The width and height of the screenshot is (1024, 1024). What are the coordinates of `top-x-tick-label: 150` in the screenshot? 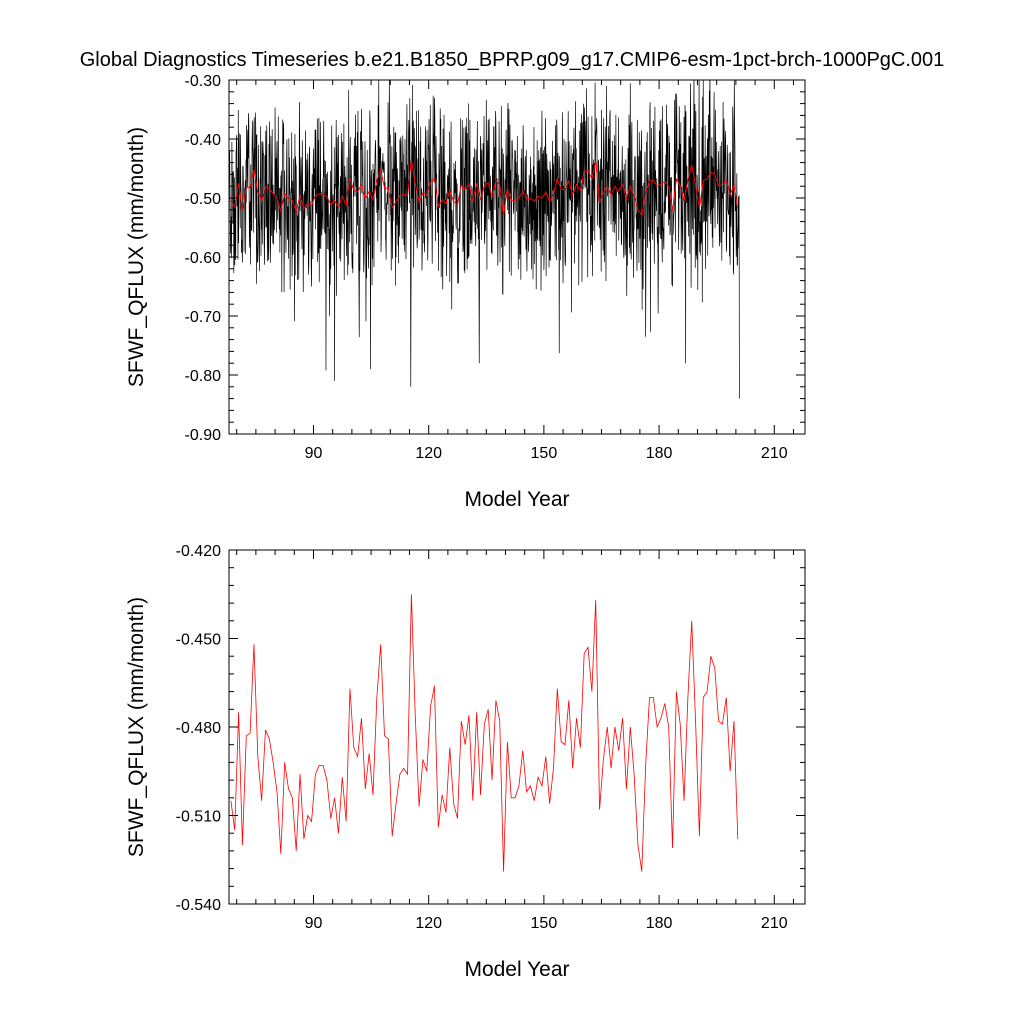 It's located at (544, 453).